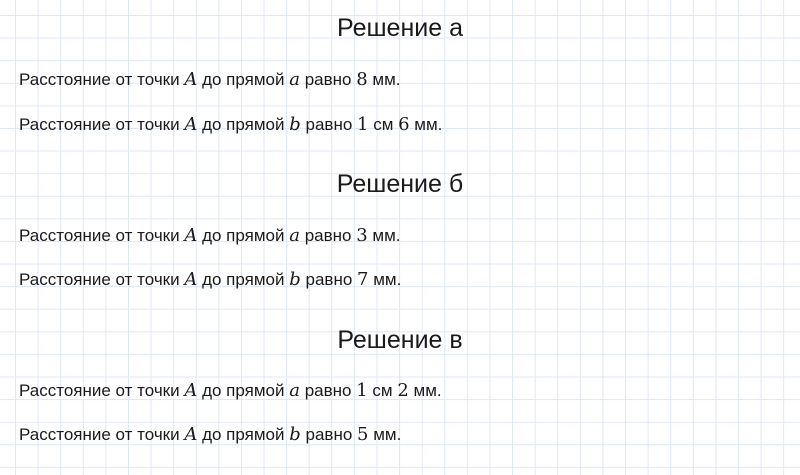 This screenshot has height=475, width=800. What do you see at coordinates (400, 340) in the screenshot?
I see `section-title: Решение в` at bounding box center [400, 340].